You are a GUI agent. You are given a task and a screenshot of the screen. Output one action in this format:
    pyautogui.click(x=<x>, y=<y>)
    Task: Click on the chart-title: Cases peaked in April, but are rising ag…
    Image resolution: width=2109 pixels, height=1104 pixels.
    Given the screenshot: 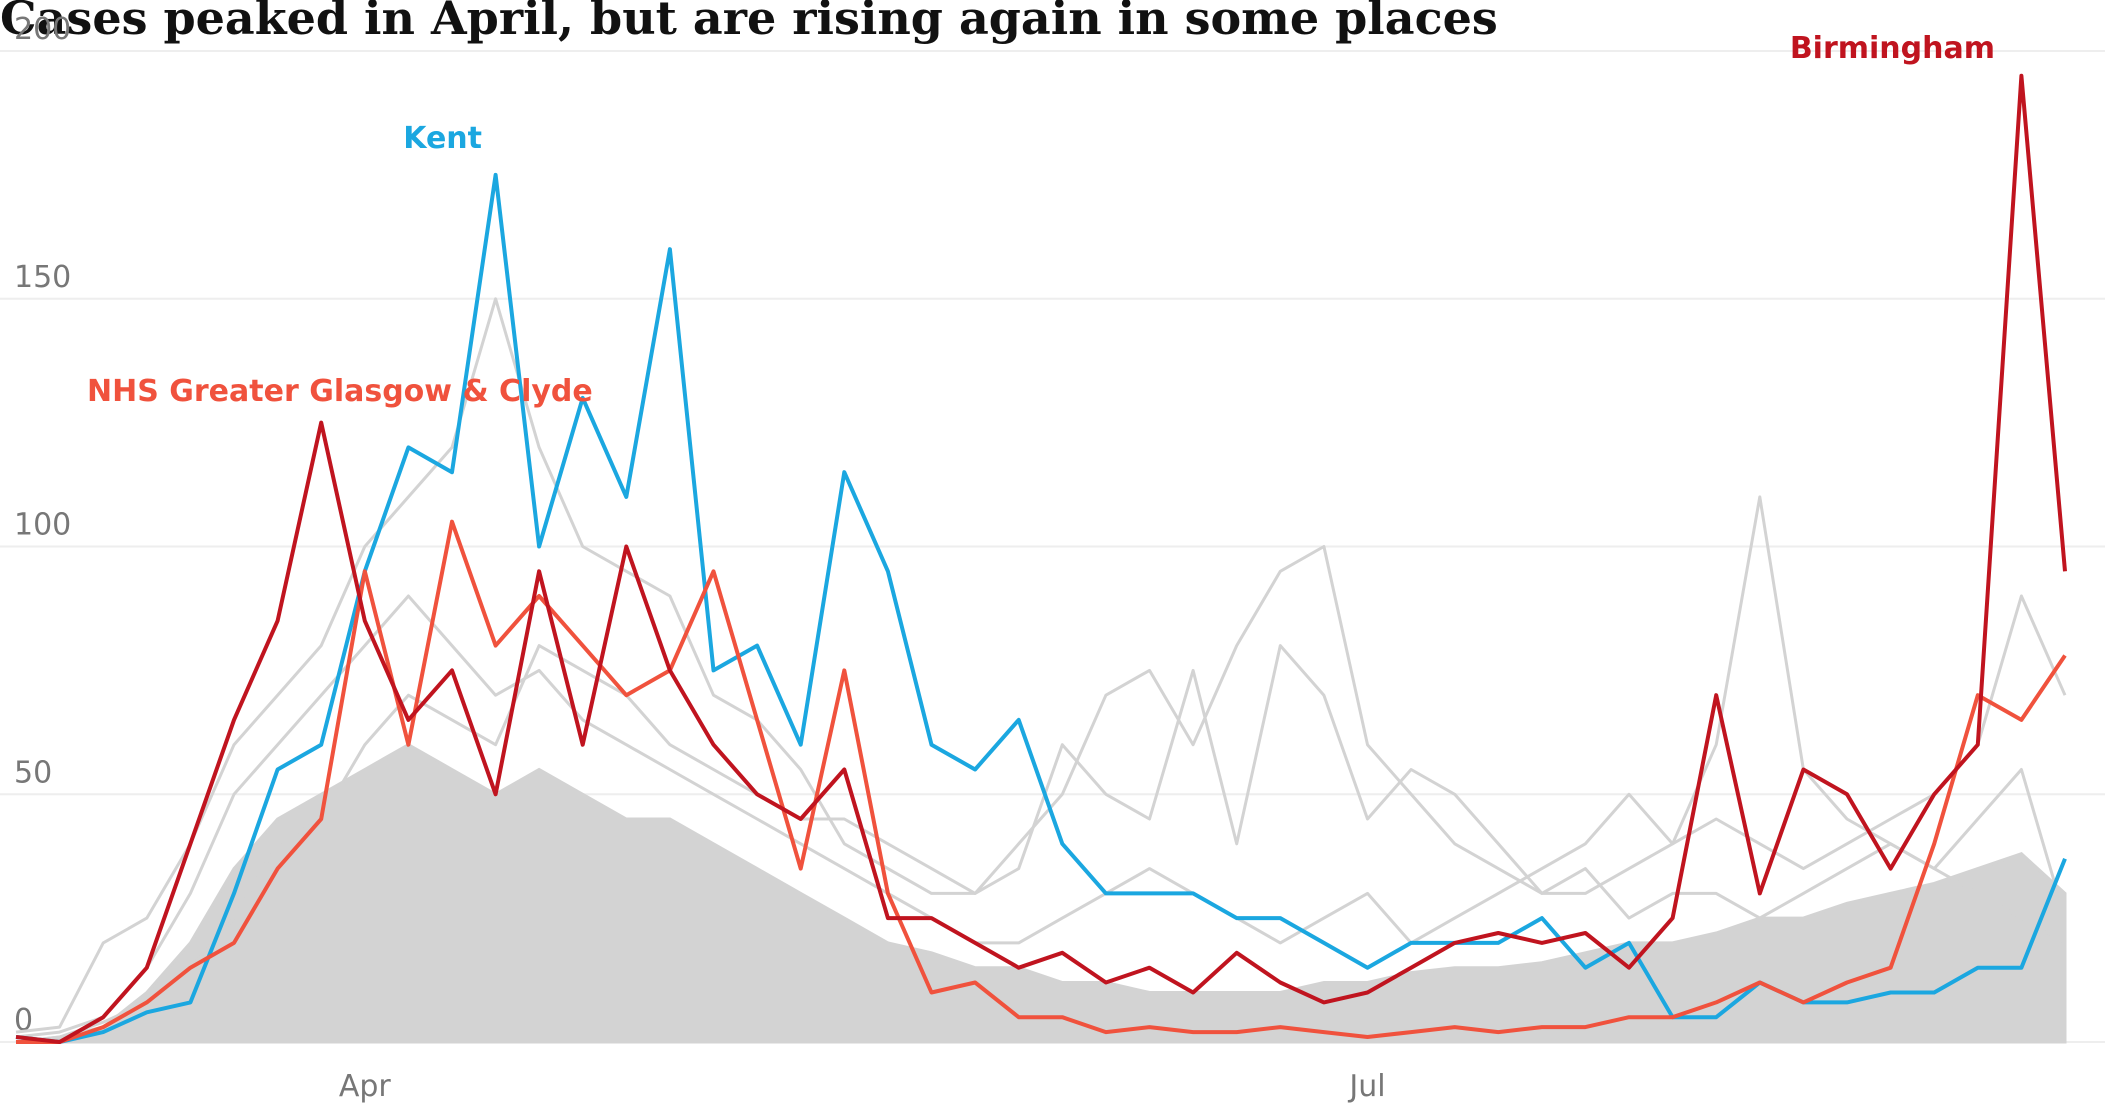 What is the action you would take?
    pyautogui.click(x=749, y=22)
    